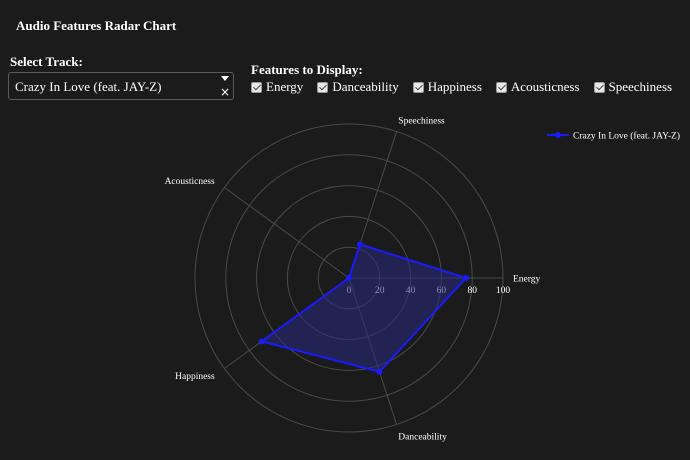  Describe the element at coordinates (307, 69) in the screenshot. I see `features-label: Features to Display:` at that location.